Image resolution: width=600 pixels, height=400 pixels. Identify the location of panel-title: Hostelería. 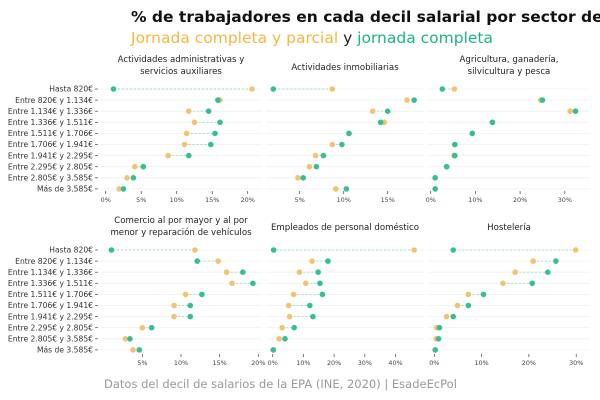
(509, 228).